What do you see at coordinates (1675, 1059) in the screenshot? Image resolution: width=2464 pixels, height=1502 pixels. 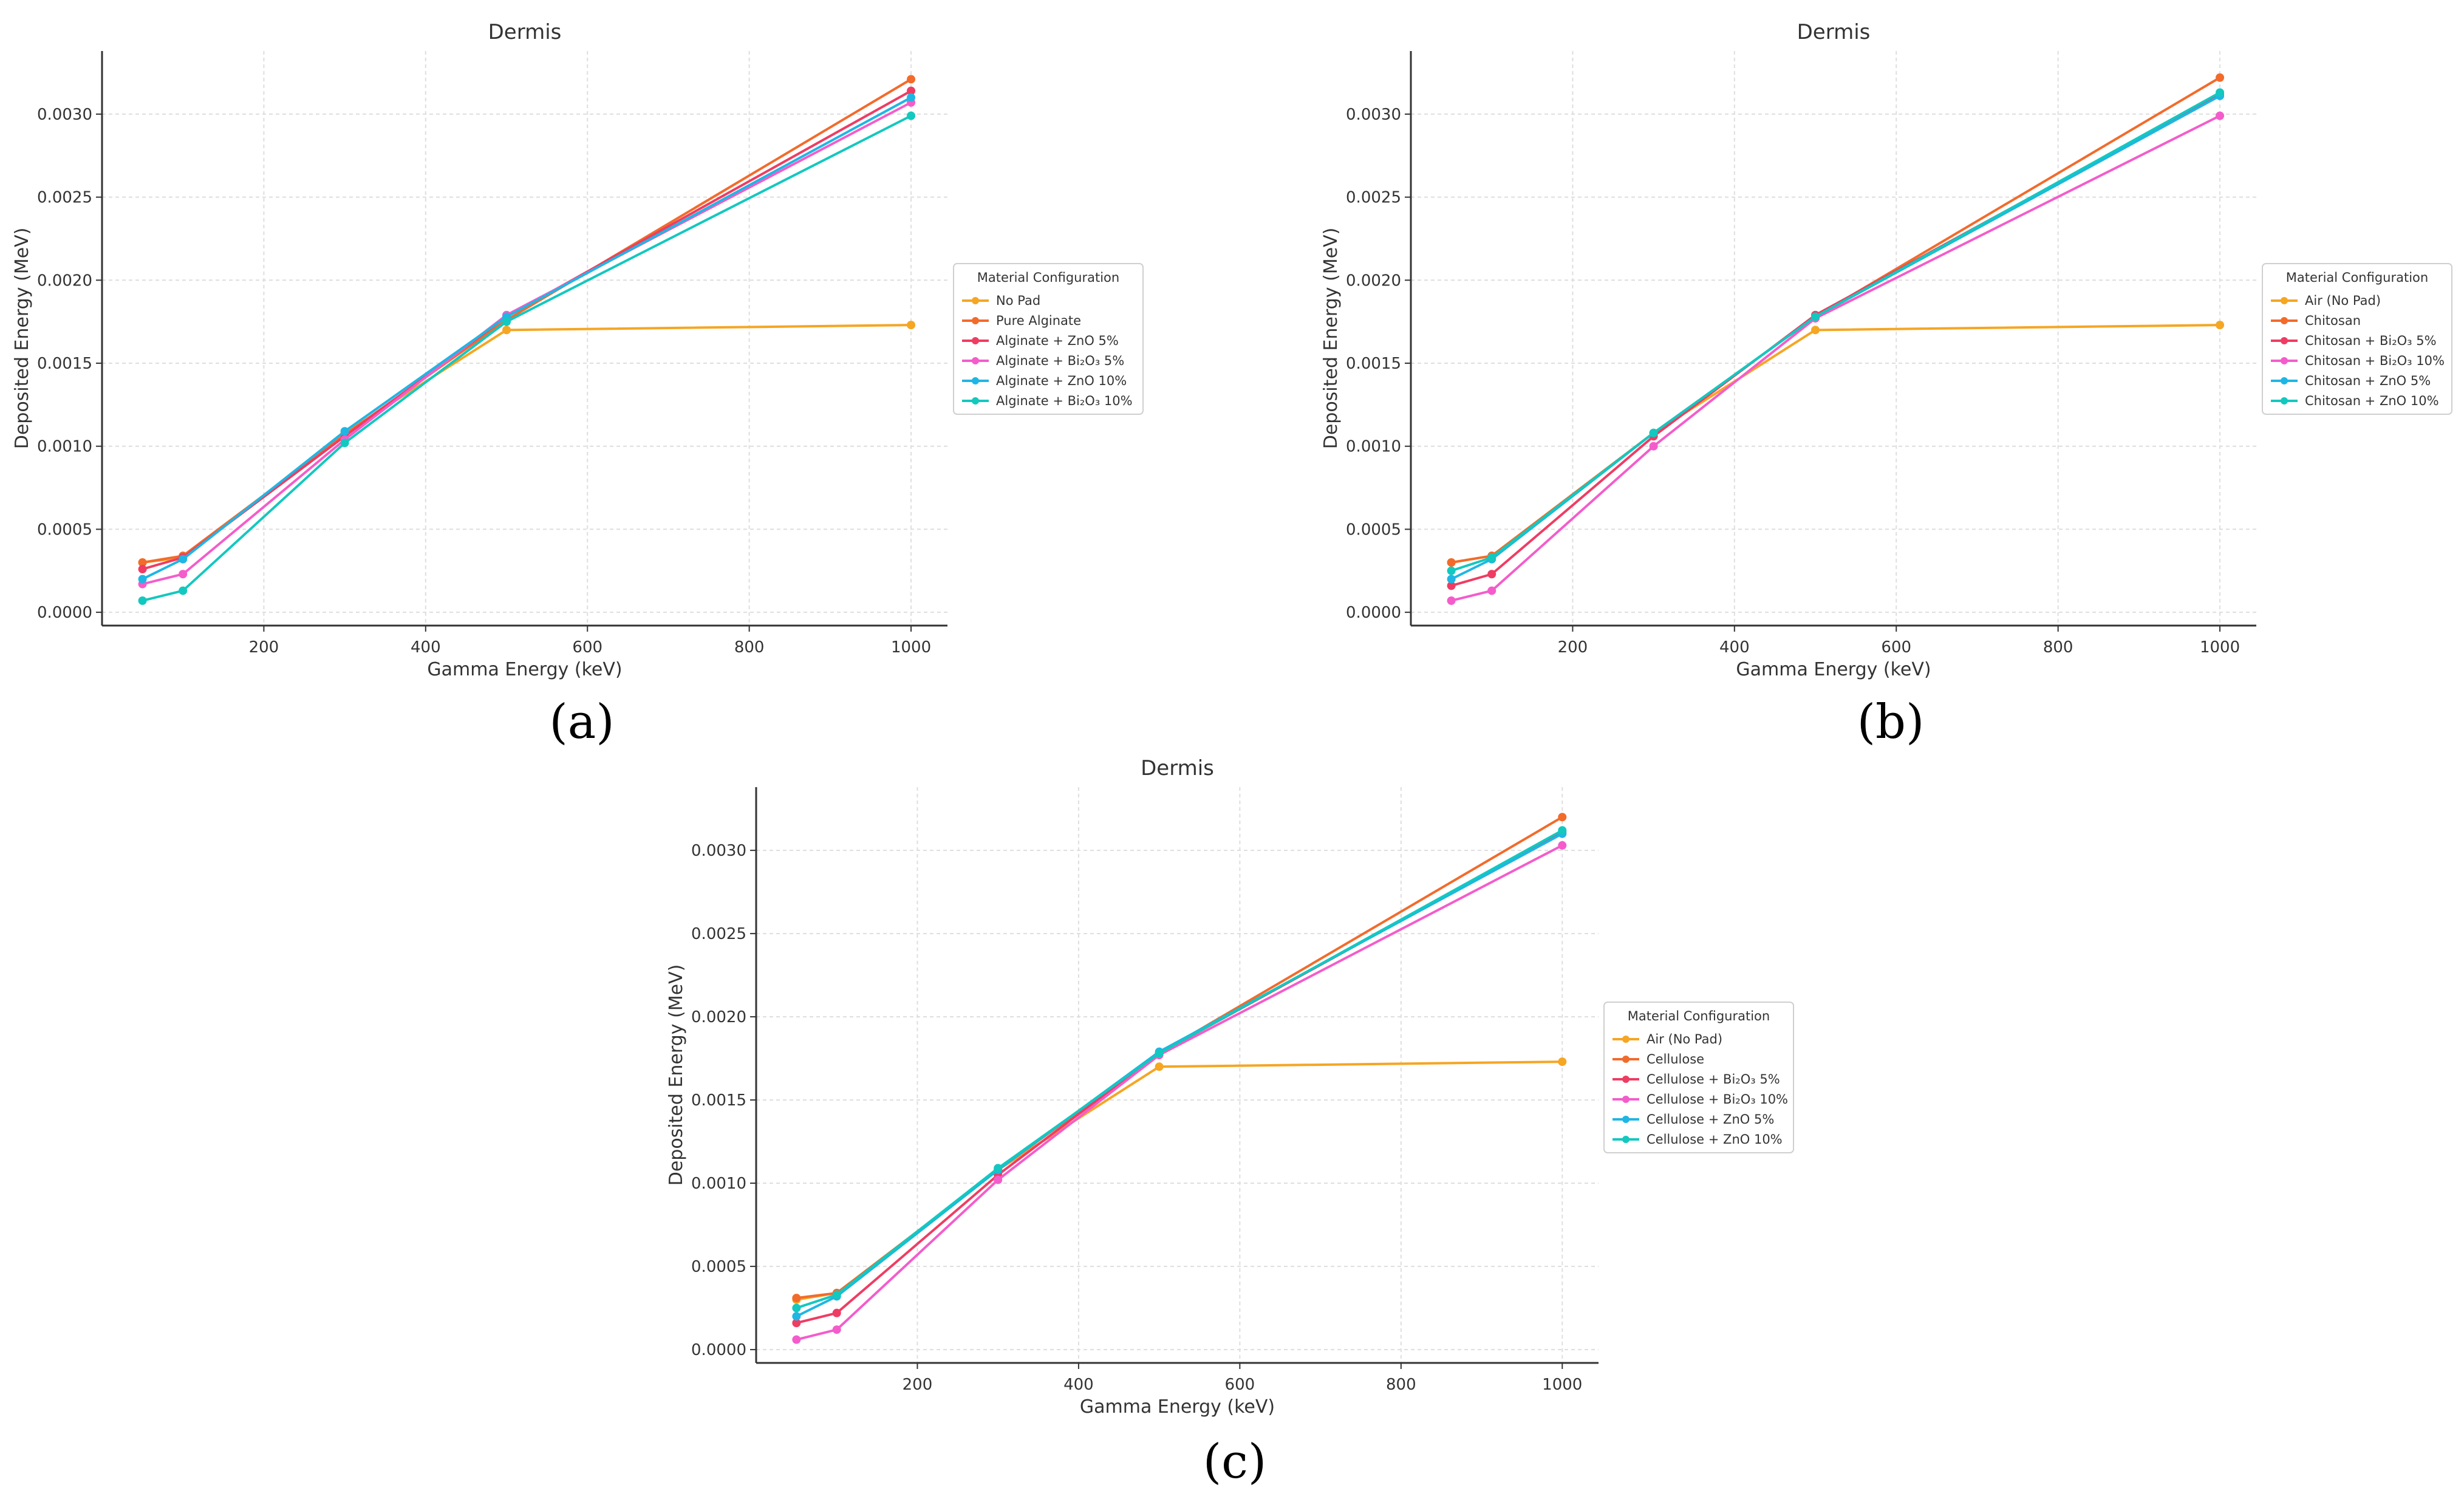 I see `legend-entry: Cellulose` at bounding box center [1675, 1059].